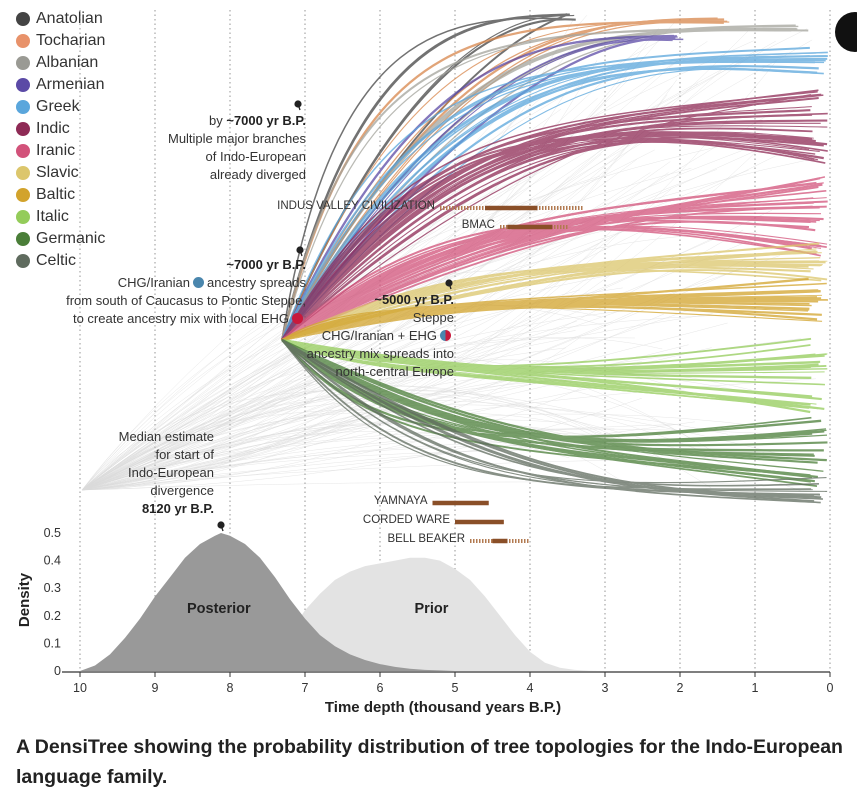 The width and height of the screenshot is (857, 792). What do you see at coordinates (71, 40) in the screenshot?
I see `legend-label: Tocharian` at bounding box center [71, 40].